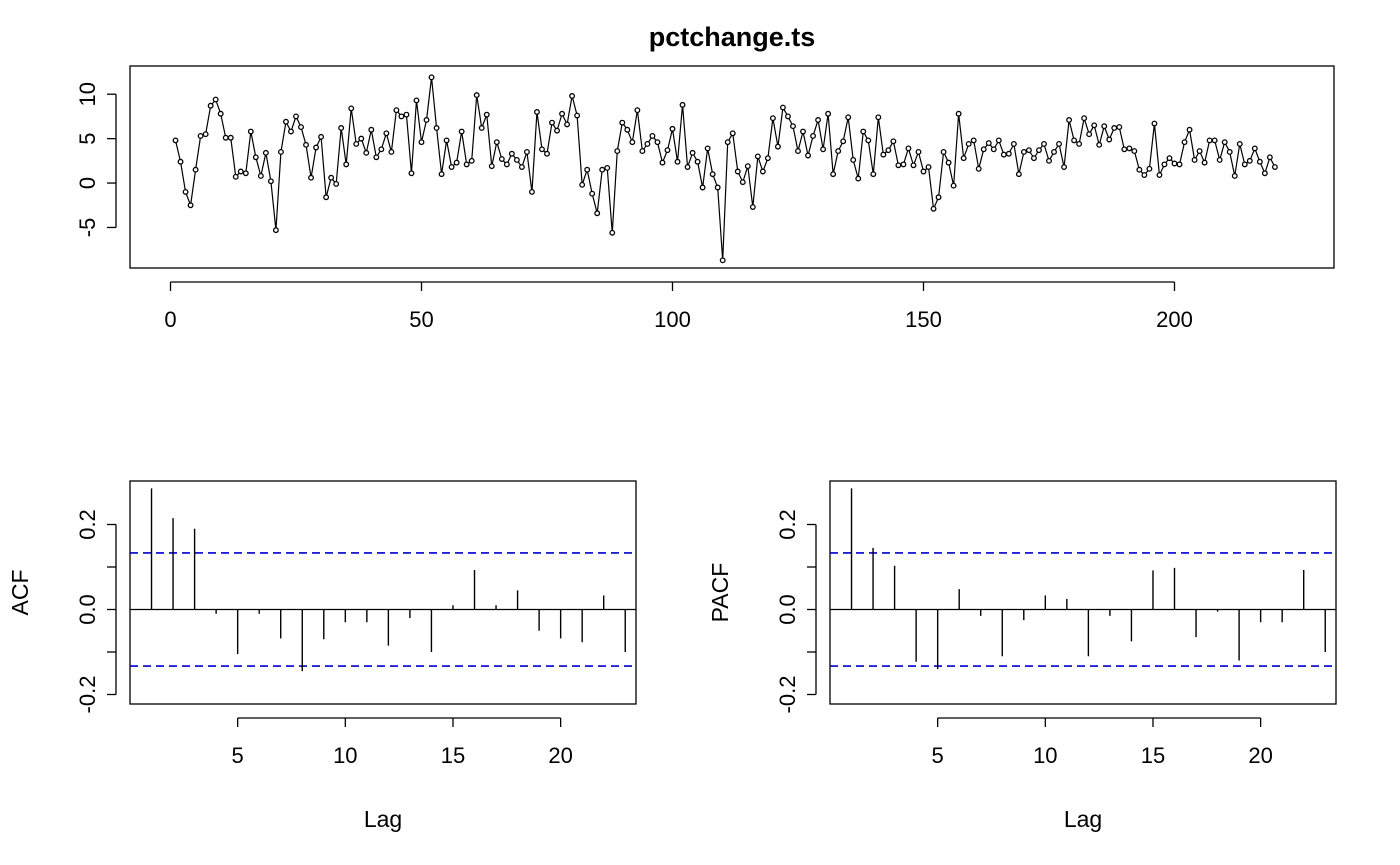 The height and width of the screenshot is (865, 1400). I want to click on x-tick-label: 5, so click(238, 755).